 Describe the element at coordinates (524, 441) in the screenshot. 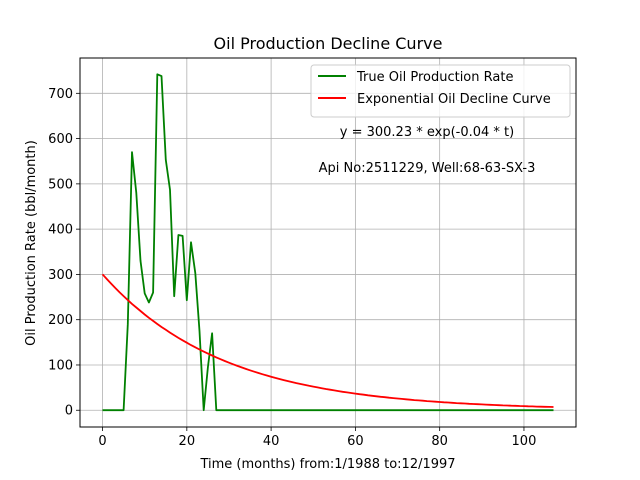

I see `x-tick-label: 100` at that location.